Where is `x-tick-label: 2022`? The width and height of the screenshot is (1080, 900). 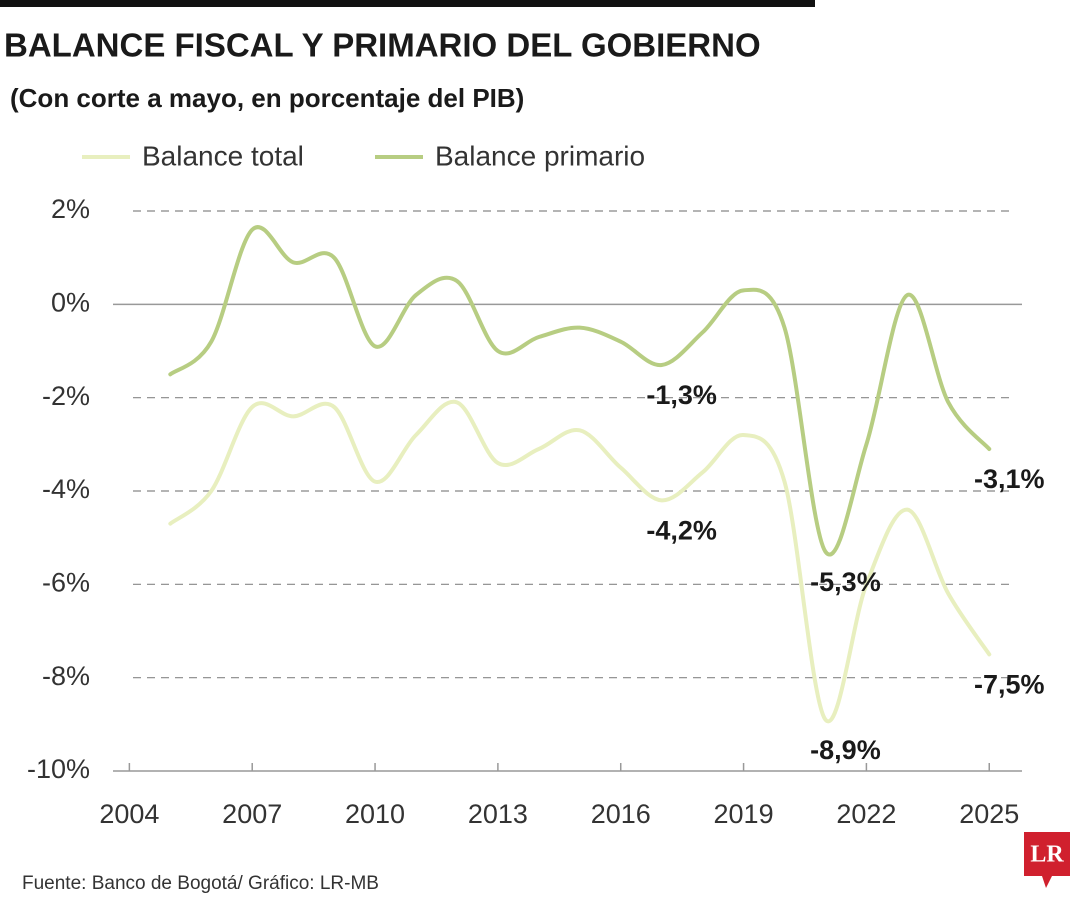 x-tick-label: 2022 is located at coordinates (866, 814).